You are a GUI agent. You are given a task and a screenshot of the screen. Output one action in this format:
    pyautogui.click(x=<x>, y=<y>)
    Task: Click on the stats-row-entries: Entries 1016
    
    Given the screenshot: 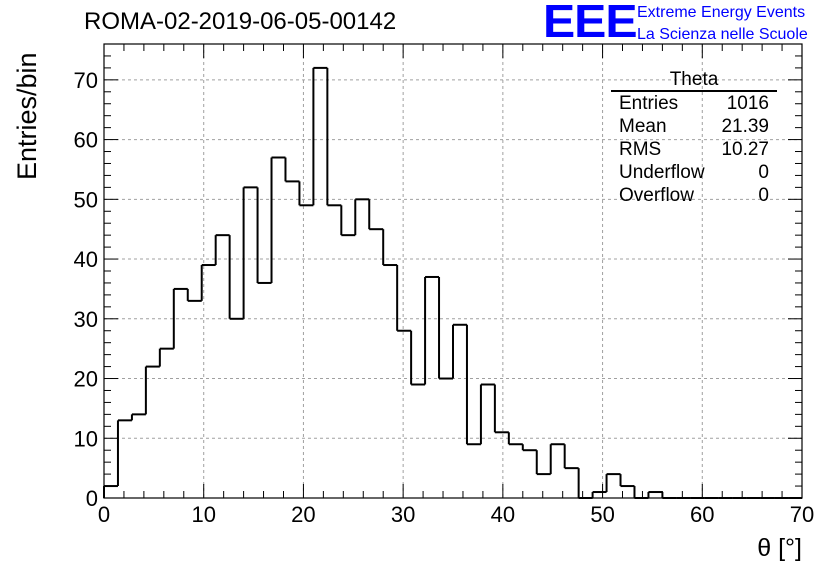 What is the action you would take?
    pyautogui.click(x=694, y=103)
    